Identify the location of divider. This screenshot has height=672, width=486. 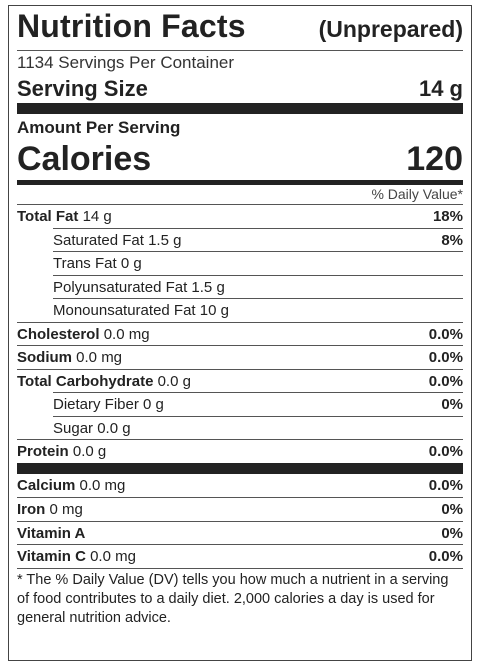
(240, 50).